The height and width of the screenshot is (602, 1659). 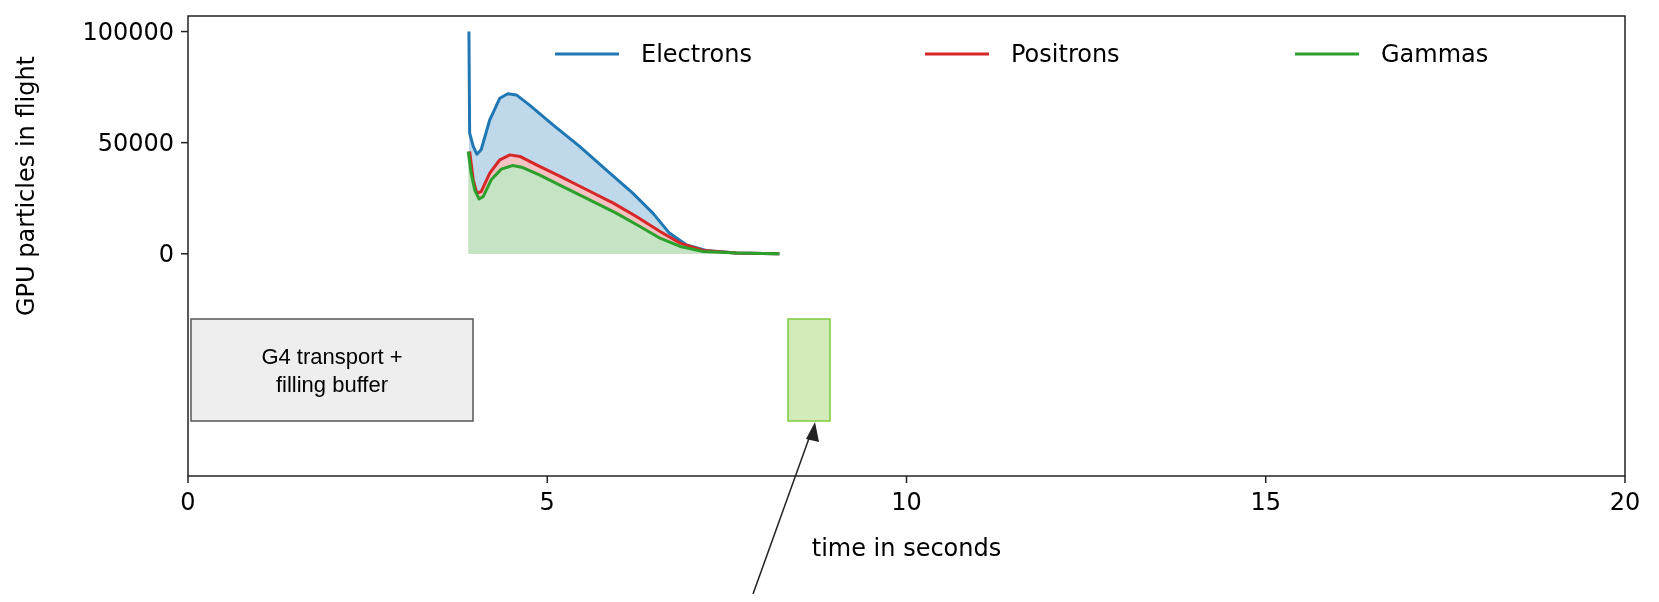 I want to click on y-tick-label: 50000, so click(x=135, y=143).